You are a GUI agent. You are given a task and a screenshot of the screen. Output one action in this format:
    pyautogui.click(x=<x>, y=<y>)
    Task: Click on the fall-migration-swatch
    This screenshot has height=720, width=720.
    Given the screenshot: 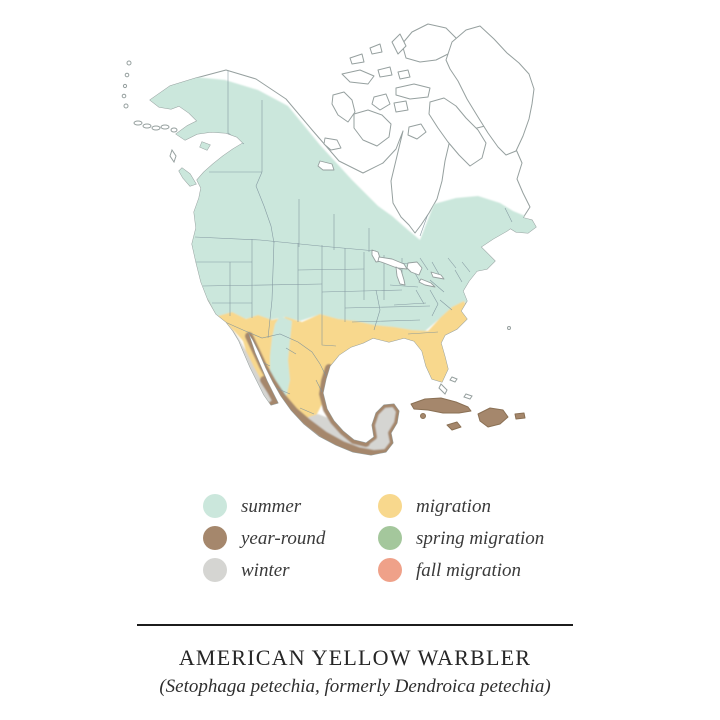 What is the action you would take?
    pyautogui.click(x=390, y=570)
    